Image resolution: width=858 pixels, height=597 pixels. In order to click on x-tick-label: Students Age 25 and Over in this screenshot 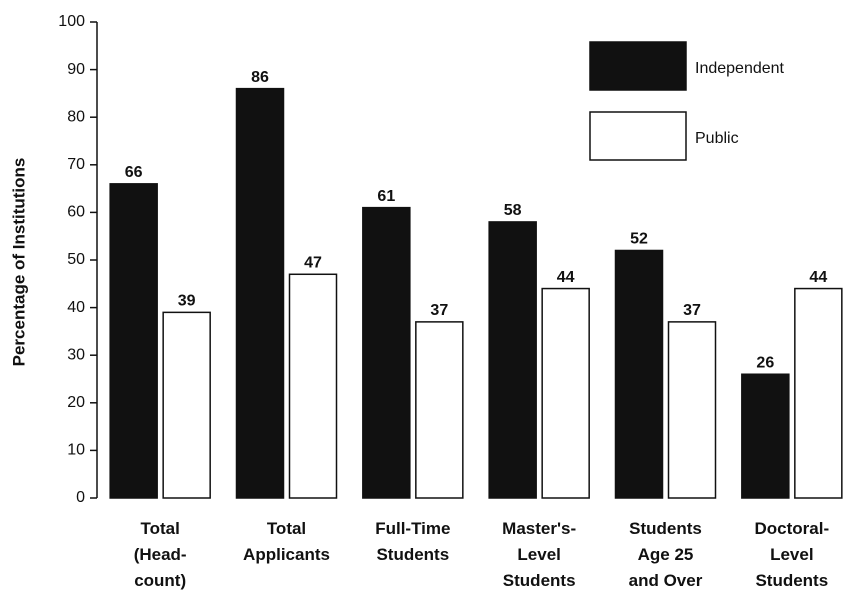, I will do `click(666, 554)`.